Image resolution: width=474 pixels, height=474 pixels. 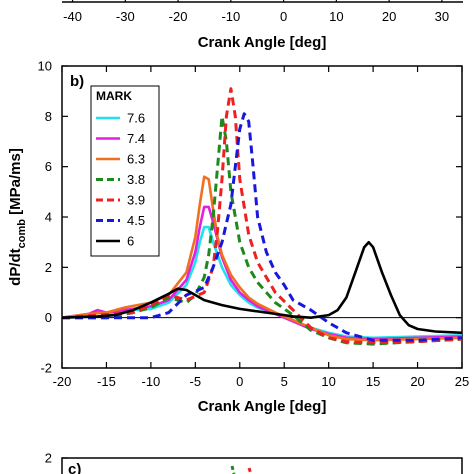 What do you see at coordinates (22, 234) in the screenshot?
I see `y-label-sub: comb` at bounding box center [22, 234].